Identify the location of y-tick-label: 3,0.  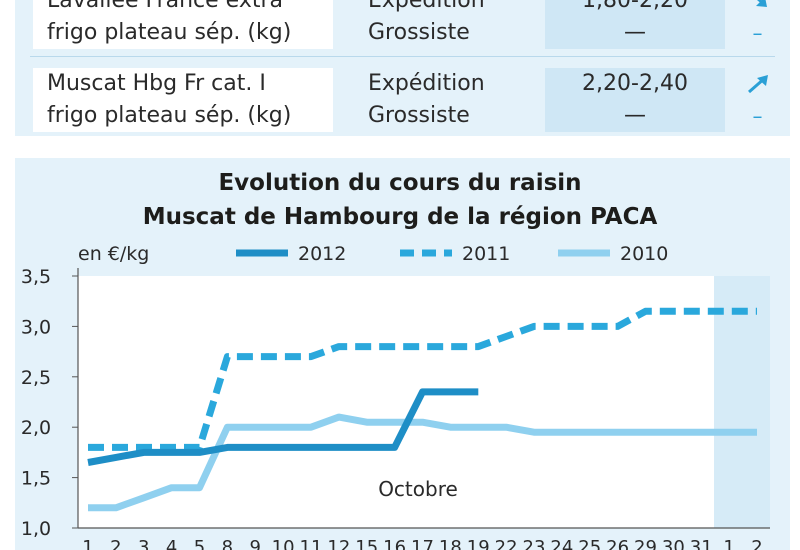
(36, 327).